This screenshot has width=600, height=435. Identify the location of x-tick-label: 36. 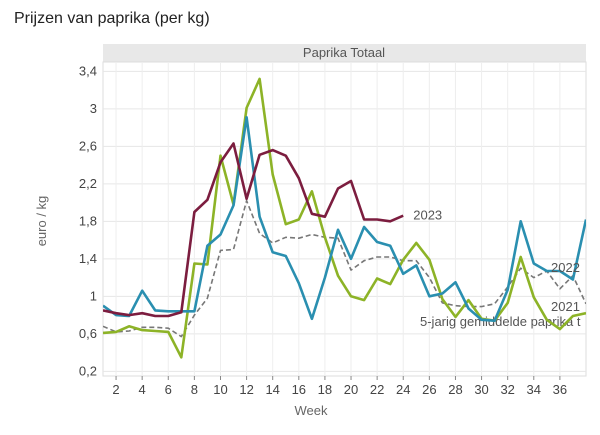
(560, 389).